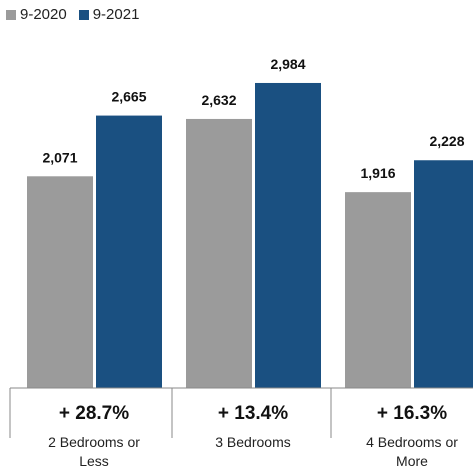  What do you see at coordinates (412, 413) in the screenshot?
I see `change-annotation-2: + 16.3%` at bounding box center [412, 413].